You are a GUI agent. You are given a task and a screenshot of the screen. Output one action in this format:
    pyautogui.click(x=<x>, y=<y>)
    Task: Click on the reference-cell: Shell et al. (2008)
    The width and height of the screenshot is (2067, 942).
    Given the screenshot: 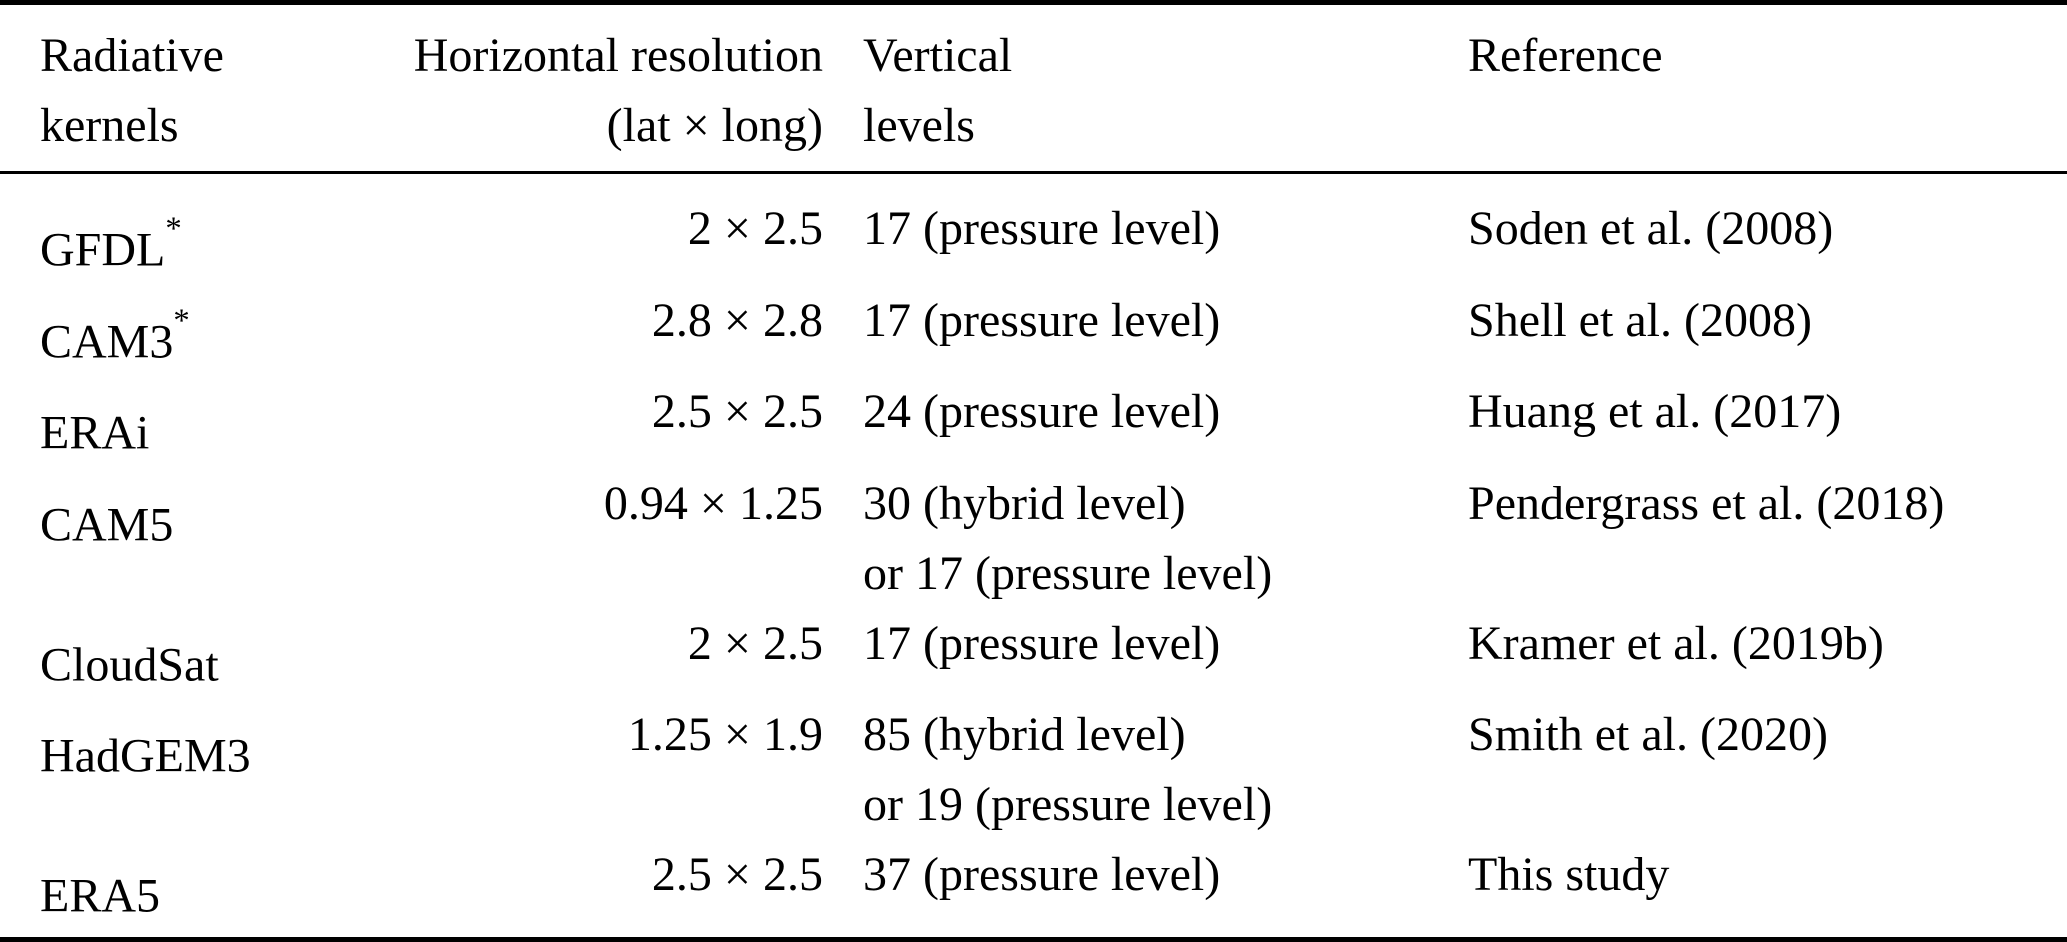 What is the action you would take?
    pyautogui.click(x=1640, y=320)
    